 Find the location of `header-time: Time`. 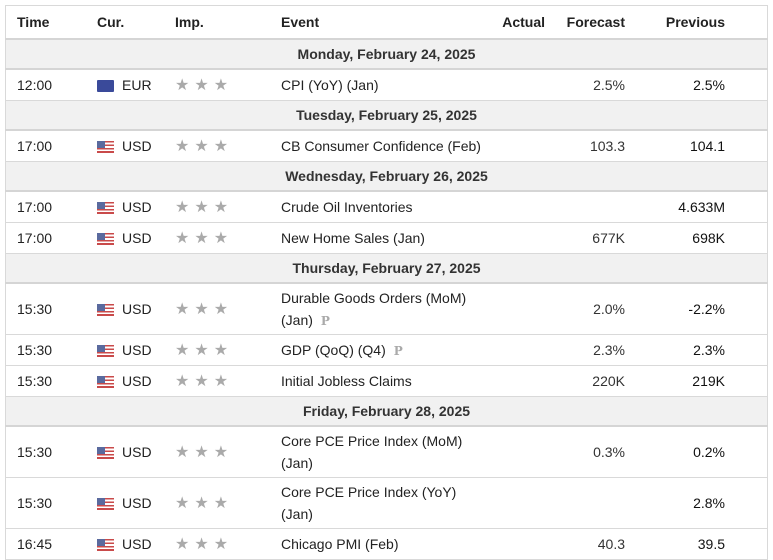

header-time: Time is located at coordinates (50, 22).